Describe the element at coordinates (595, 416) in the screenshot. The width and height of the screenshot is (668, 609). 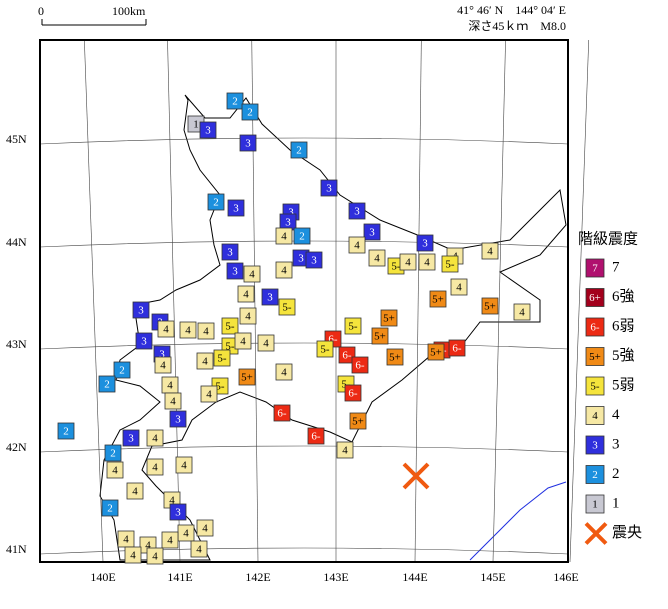
I see `legend-symbol: 4` at that location.